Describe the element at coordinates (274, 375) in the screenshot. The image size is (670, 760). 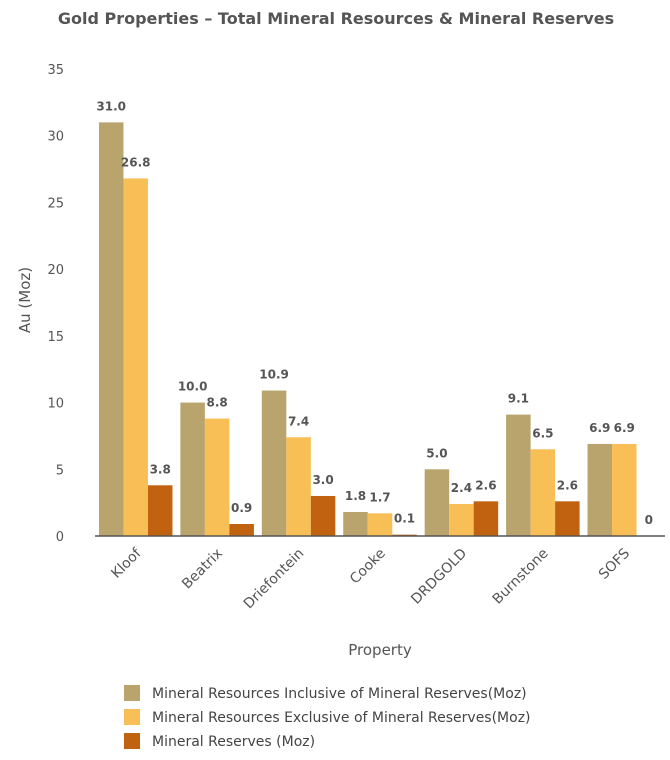
I see `data-label: 10.9` at that location.